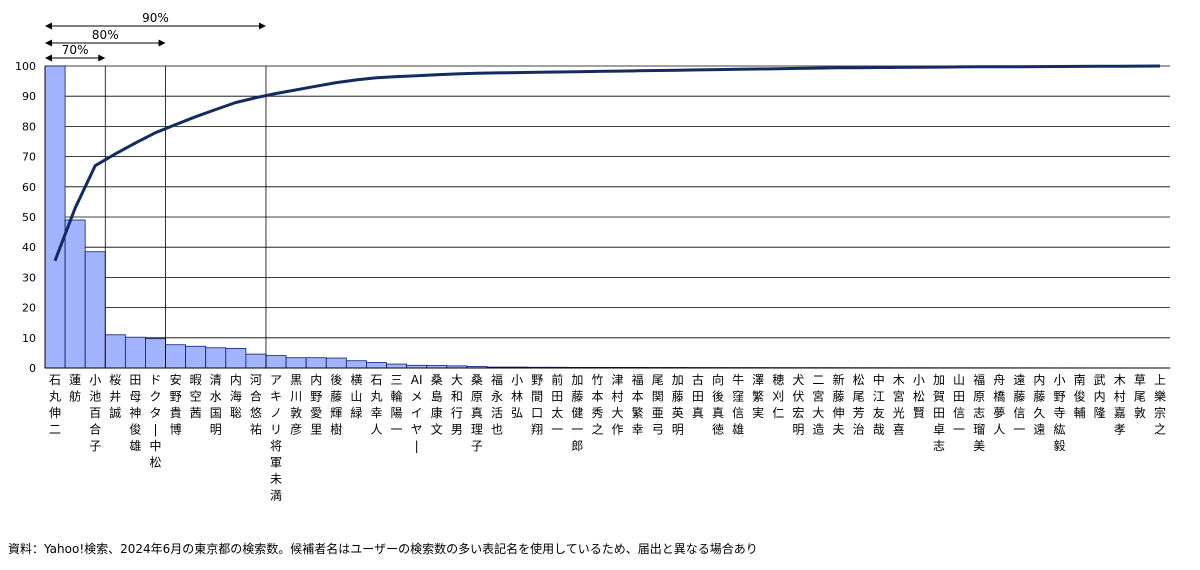 The width and height of the screenshot is (1200, 570). I want to click on y-tick-label: 50, so click(29, 217).